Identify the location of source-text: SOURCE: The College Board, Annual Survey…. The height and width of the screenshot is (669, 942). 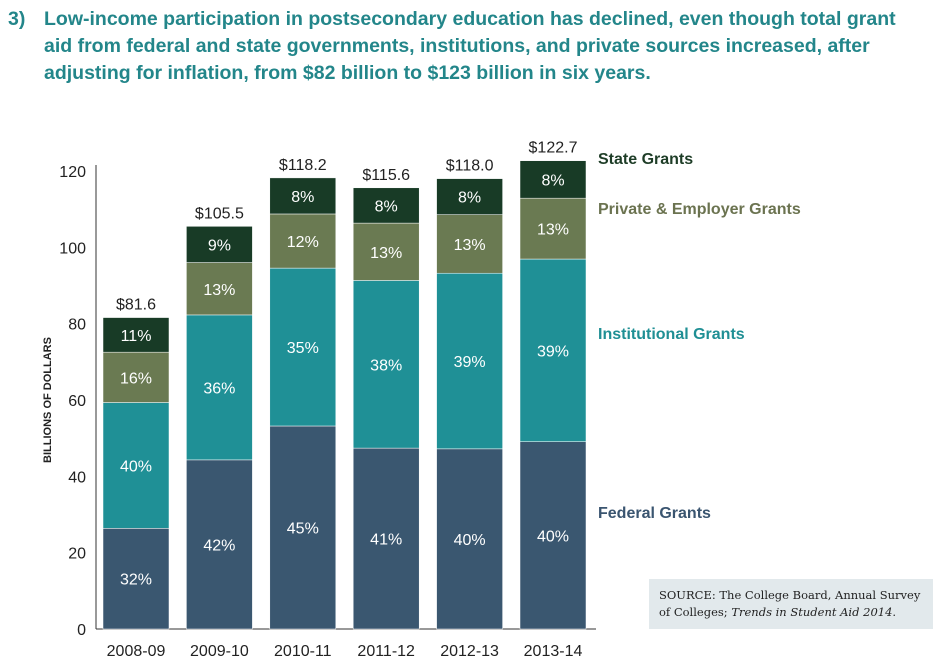
(790, 603).